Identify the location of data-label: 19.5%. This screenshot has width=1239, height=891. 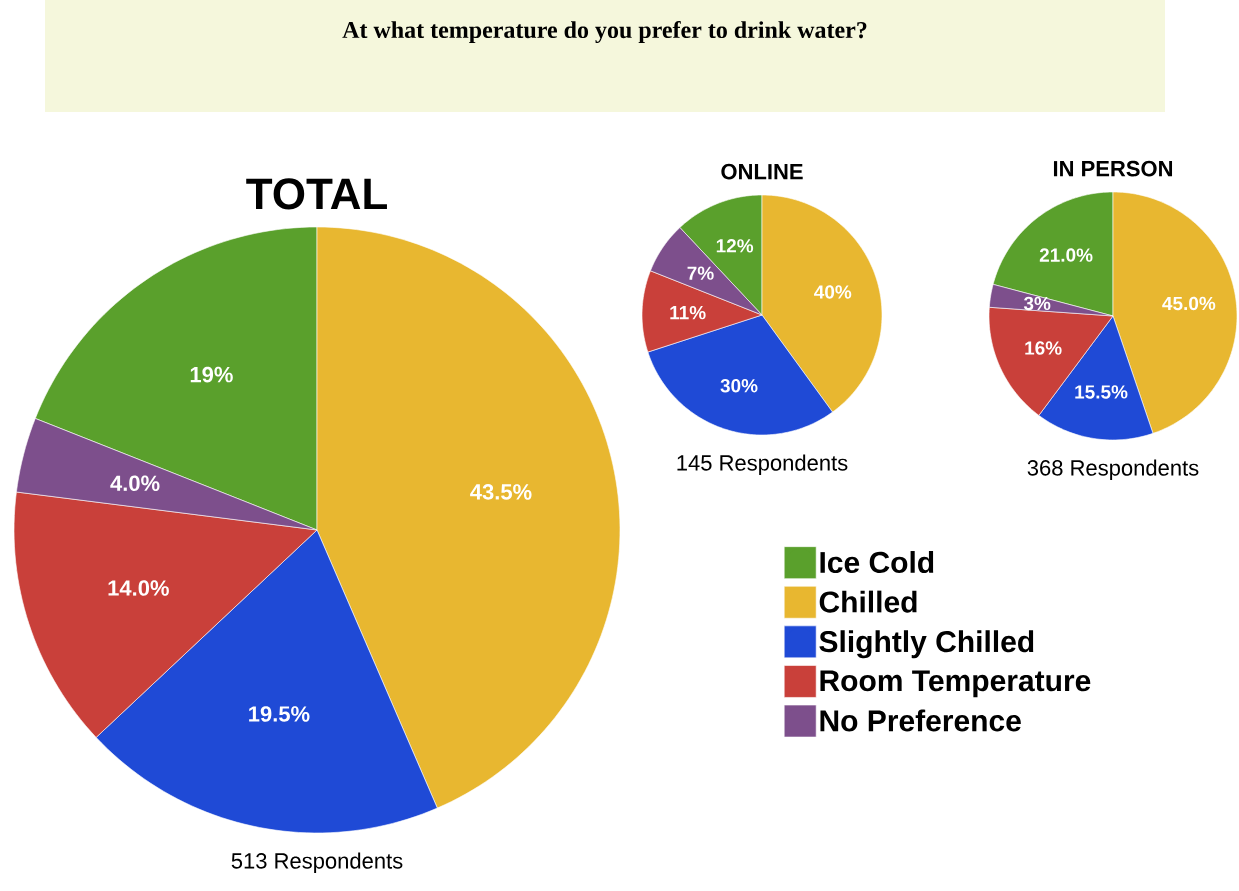
(279, 714).